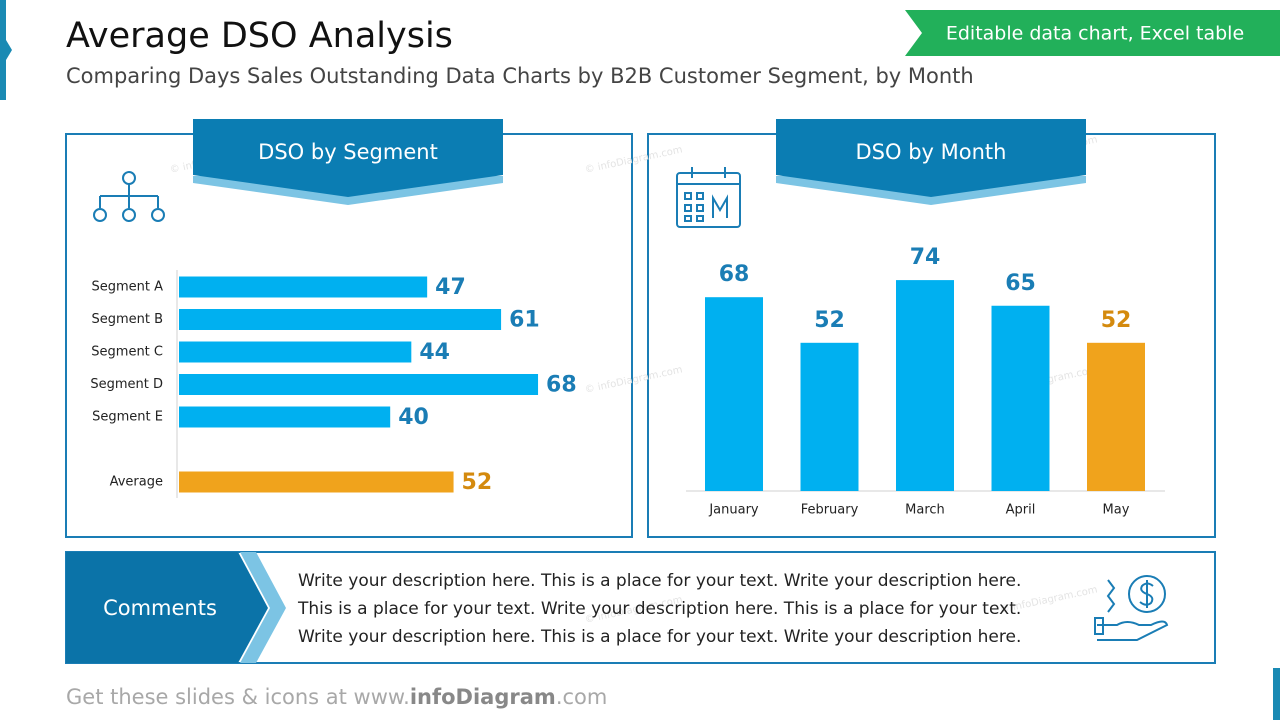 Image resolution: width=1280 pixels, height=720 pixels. What do you see at coordinates (1020, 283) in the screenshot?
I see `value-label: 65` at bounding box center [1020, 283].